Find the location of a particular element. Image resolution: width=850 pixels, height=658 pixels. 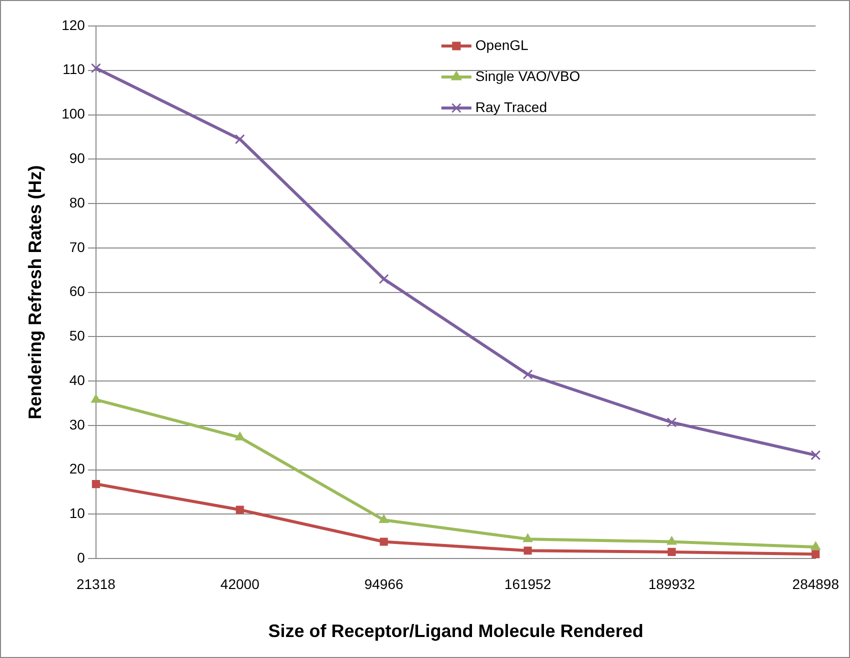

y-tick-label: 110 is located at coordinates (74, 69).